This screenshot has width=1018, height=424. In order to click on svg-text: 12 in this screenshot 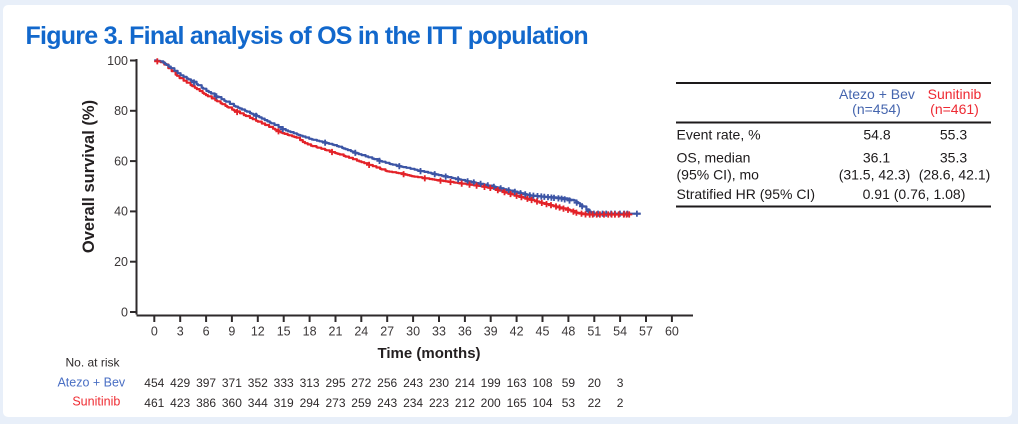, I will do `click(258, 332)`.